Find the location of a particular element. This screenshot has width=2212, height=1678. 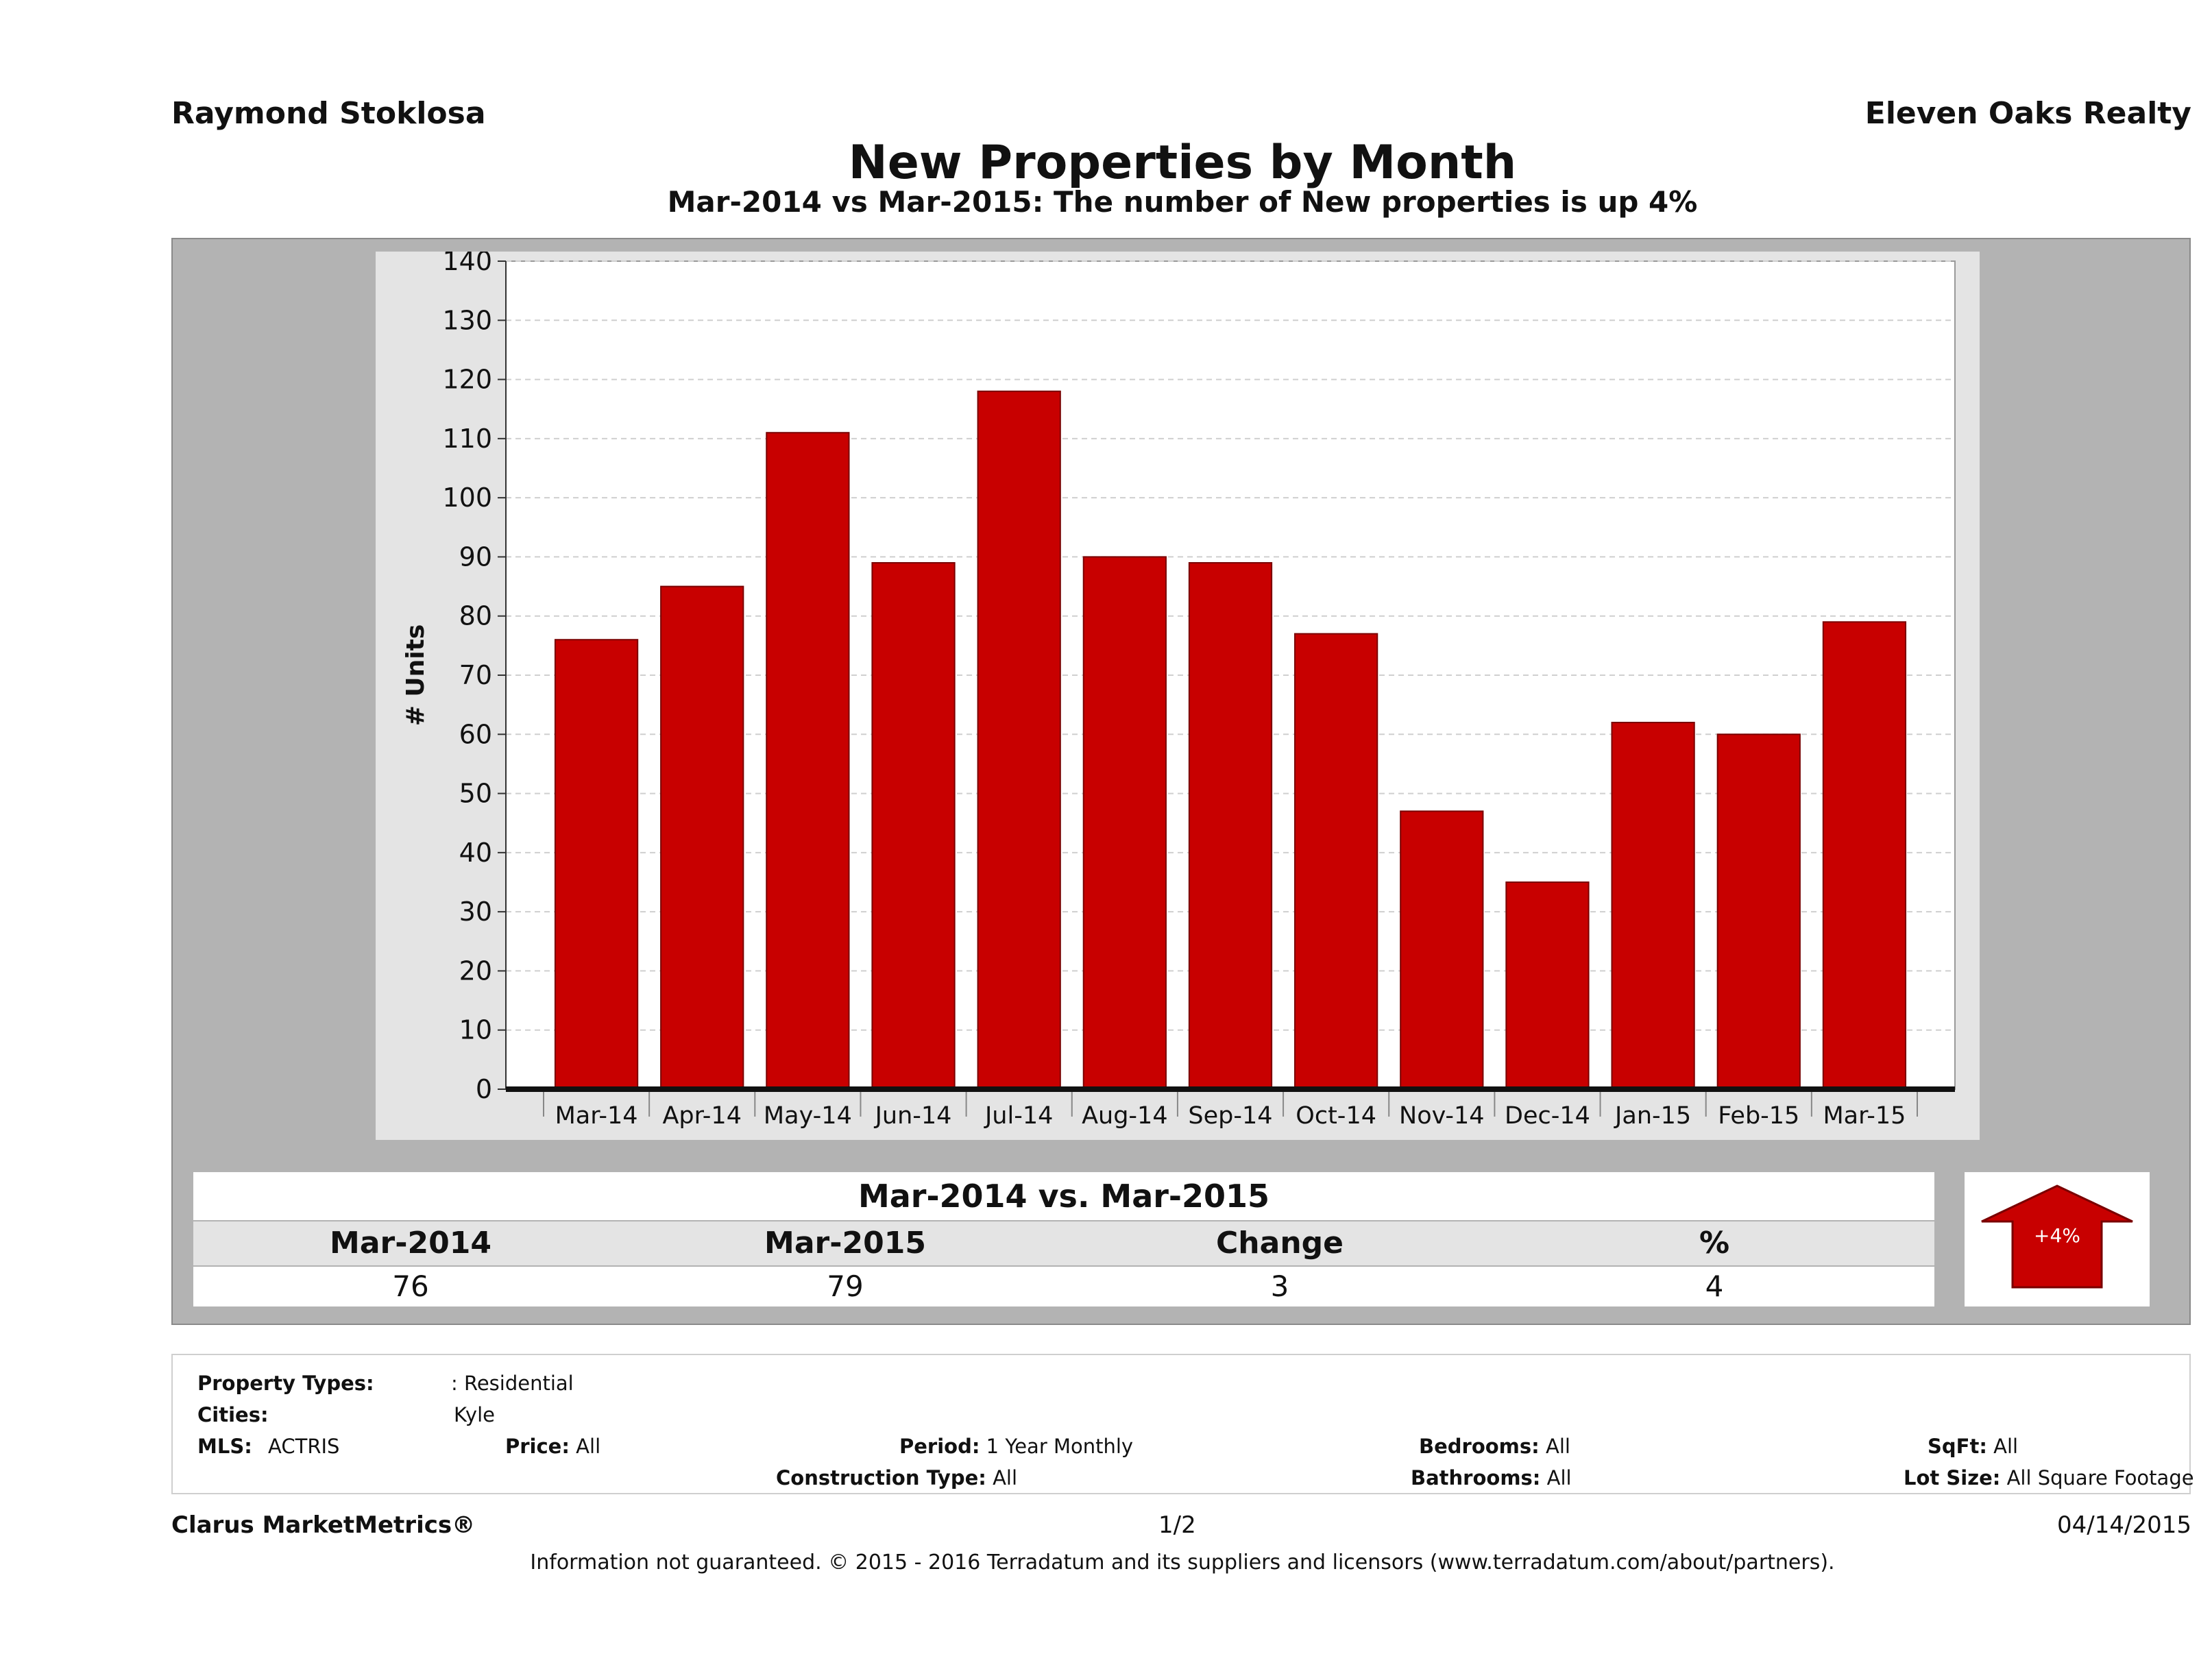

x-tick-label: Nov-14 is located at coordinates (1442, 1116).